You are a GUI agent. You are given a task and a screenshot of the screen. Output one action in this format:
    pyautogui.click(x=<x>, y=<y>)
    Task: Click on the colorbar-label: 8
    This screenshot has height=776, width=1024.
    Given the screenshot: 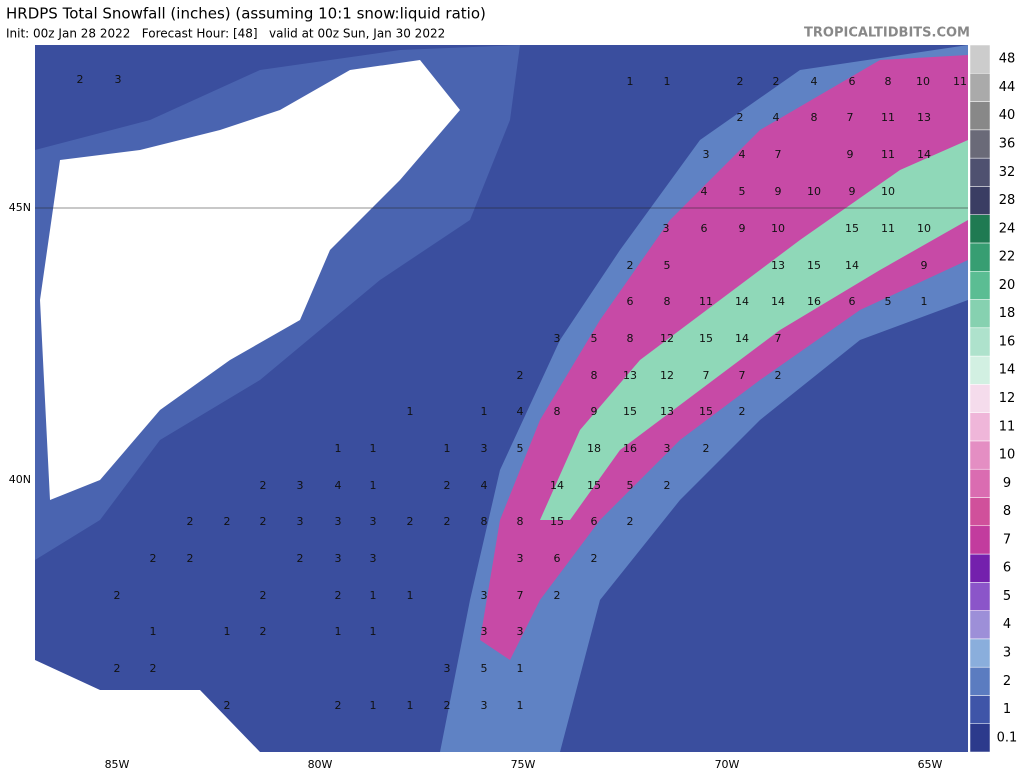 What is the action you would take?
    pyautogui.click(x=1007, y=511)
    